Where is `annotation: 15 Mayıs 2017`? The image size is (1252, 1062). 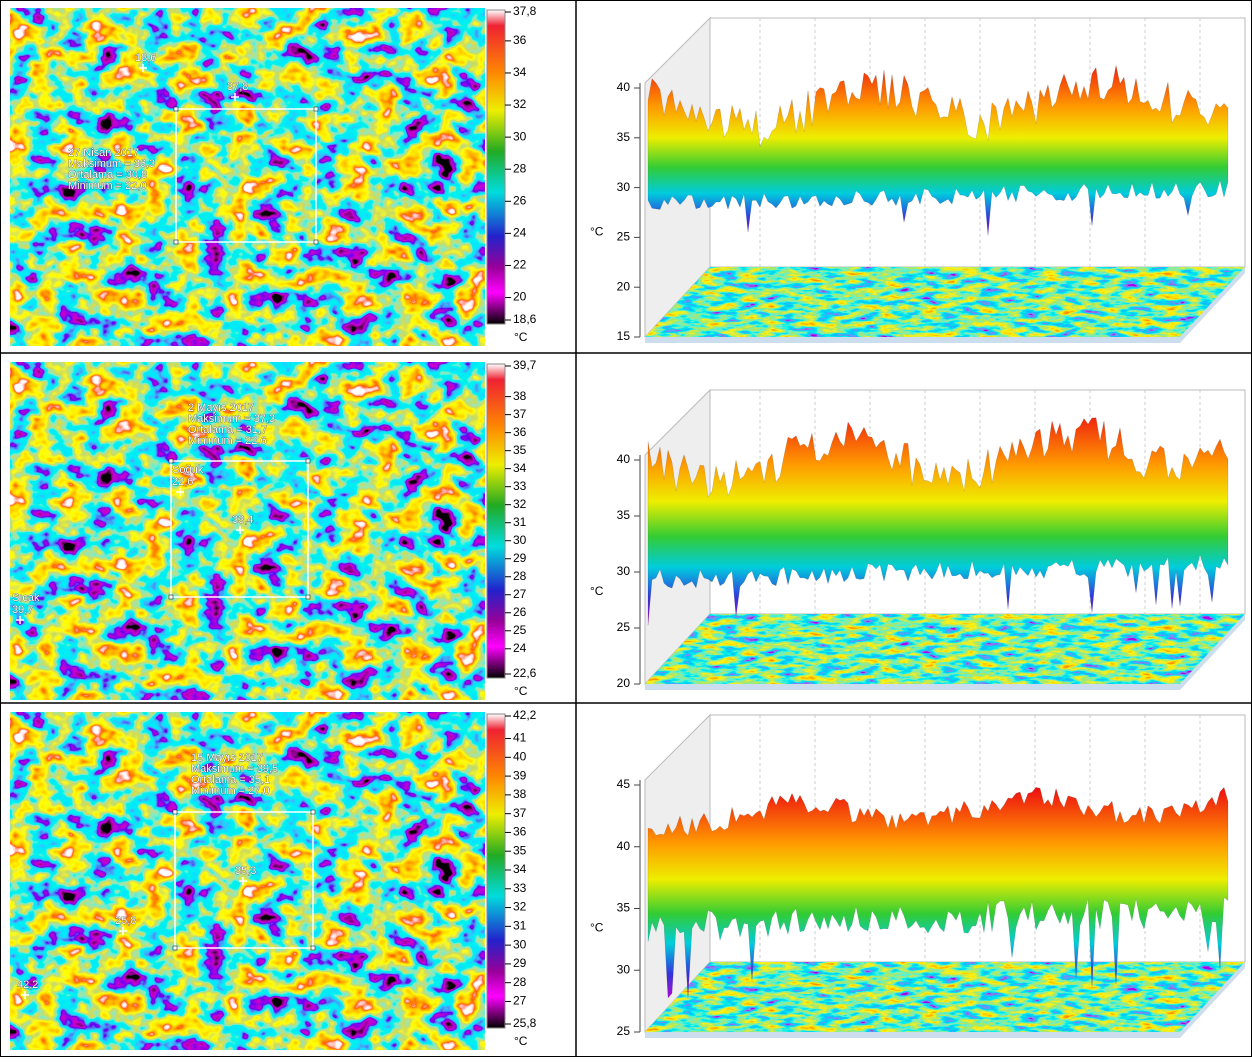 annotation: 15 Mayıs 2017 is located at coordinates (227, 758).